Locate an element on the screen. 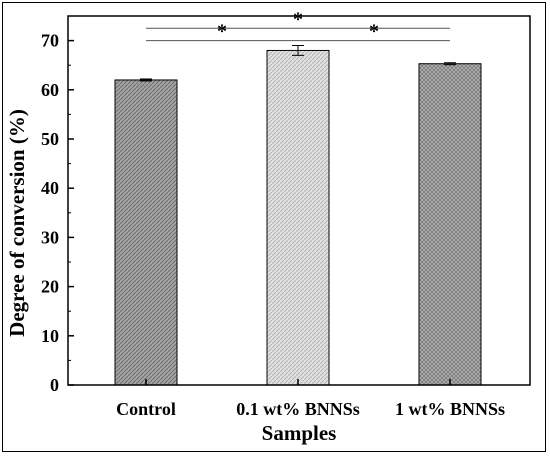 Image resolution: width=550 pixels, height=456 pixels. y-axis-title: Degree of conversion (%) is located at coordinates (17, 223).